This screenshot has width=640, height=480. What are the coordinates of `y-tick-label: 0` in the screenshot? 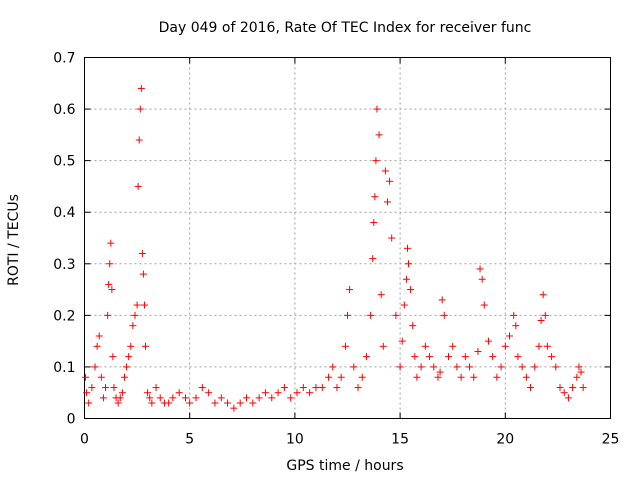 It's located at (71, 420).